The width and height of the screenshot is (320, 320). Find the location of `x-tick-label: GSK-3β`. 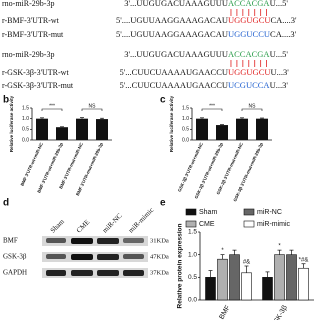

x-tick-label: GSK-3β is located at coordinates (279, 312).